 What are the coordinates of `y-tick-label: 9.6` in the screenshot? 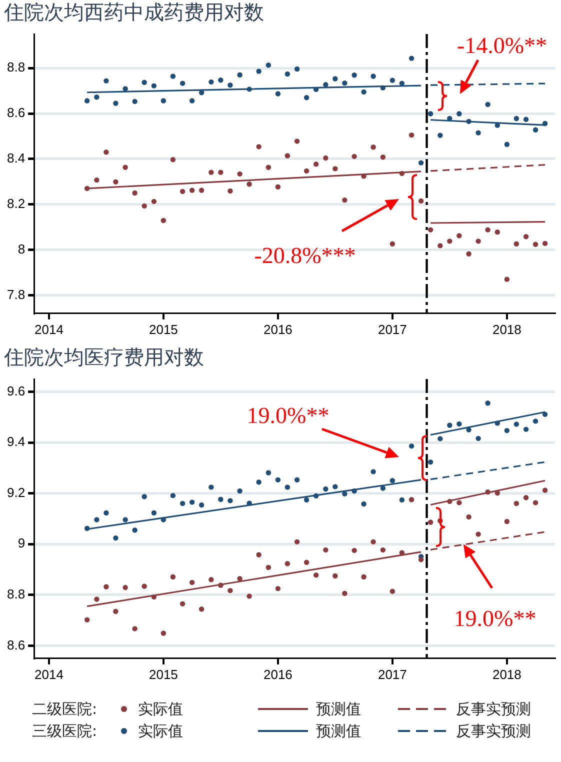 It's located at (16, 390).